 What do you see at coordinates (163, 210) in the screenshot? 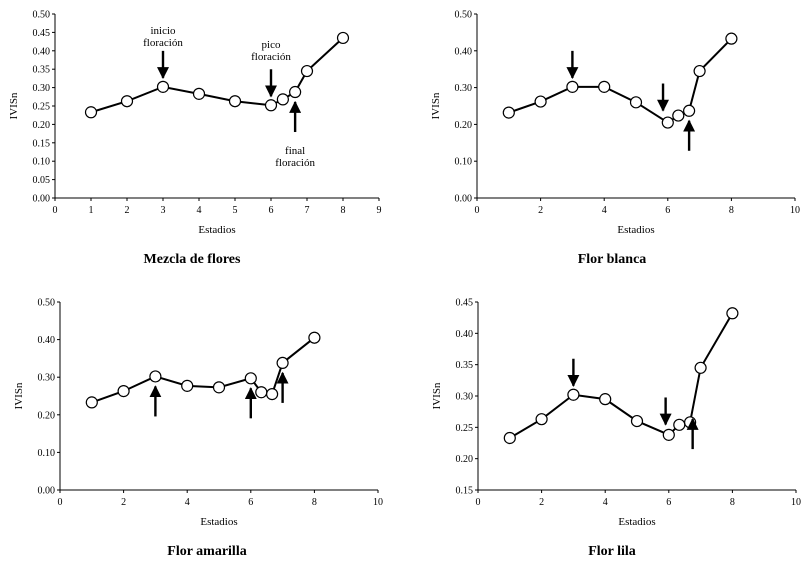
I see `x-tick-label: 3` at bounding box center [163, 210].